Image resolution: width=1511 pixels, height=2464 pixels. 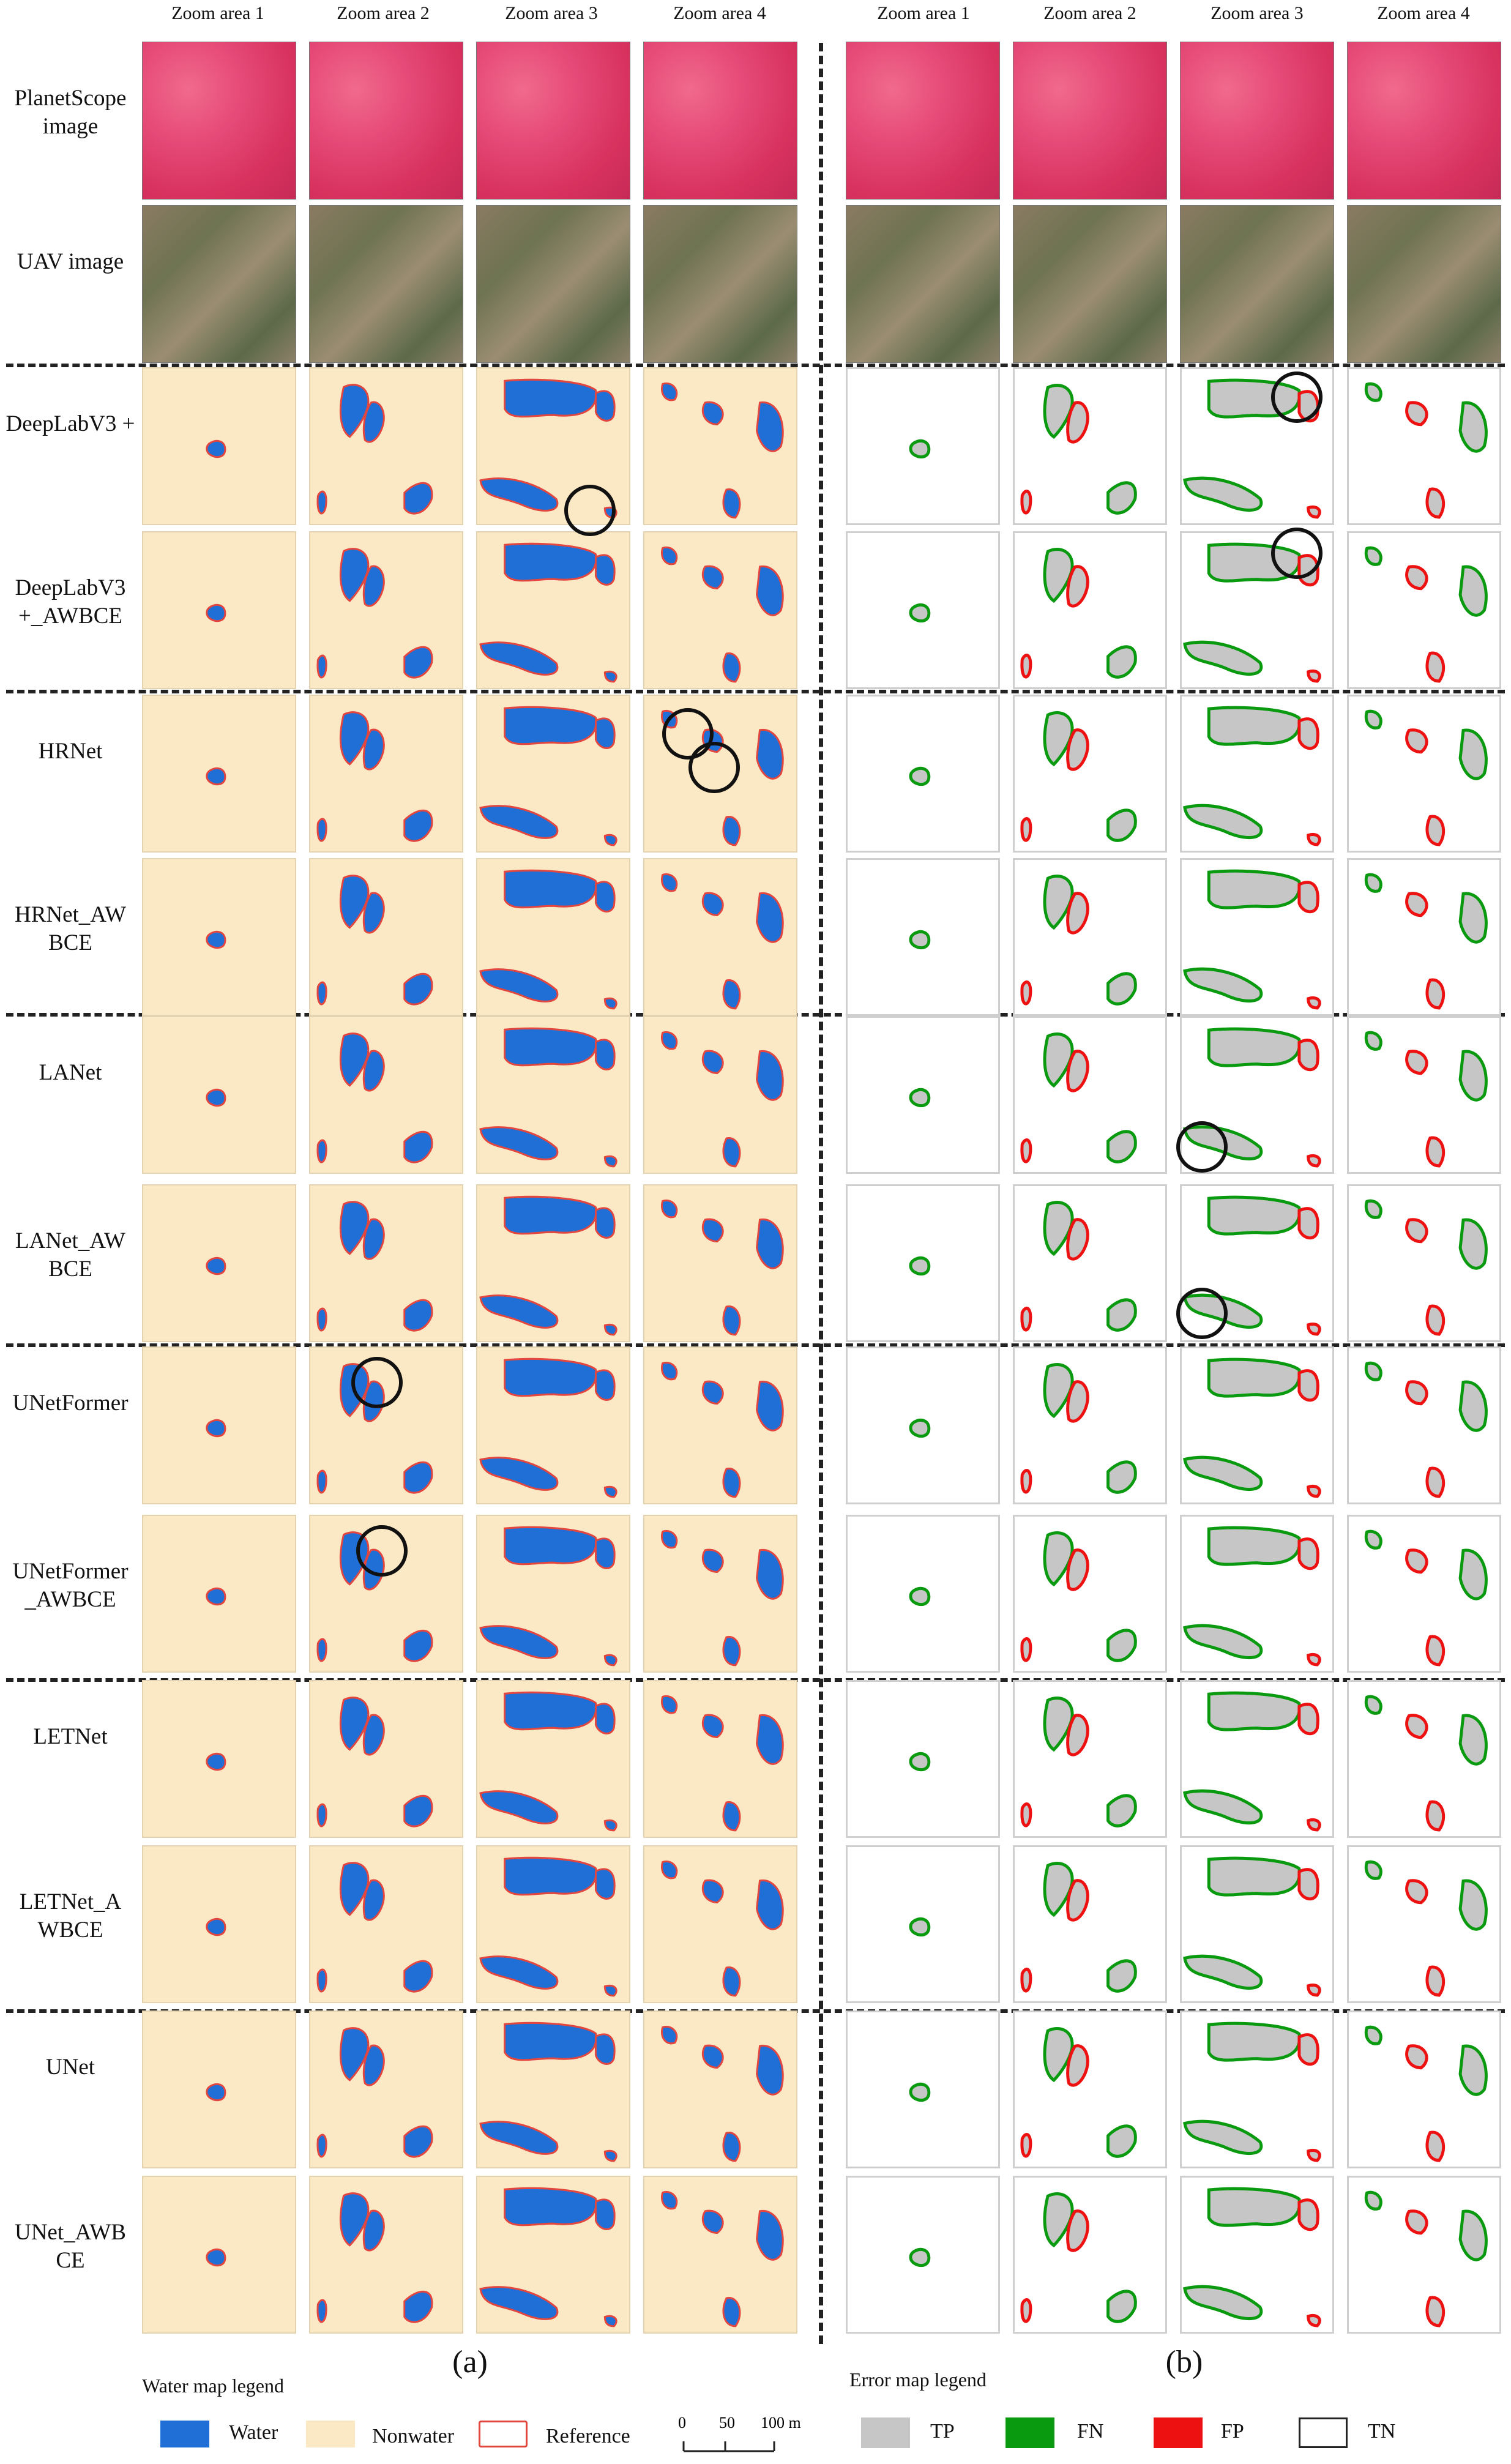 What do you see at coordinates (1090, 2431) in the screenshot?
I see `fn-legend-label: FN` at bounding box center [1090, 2431].